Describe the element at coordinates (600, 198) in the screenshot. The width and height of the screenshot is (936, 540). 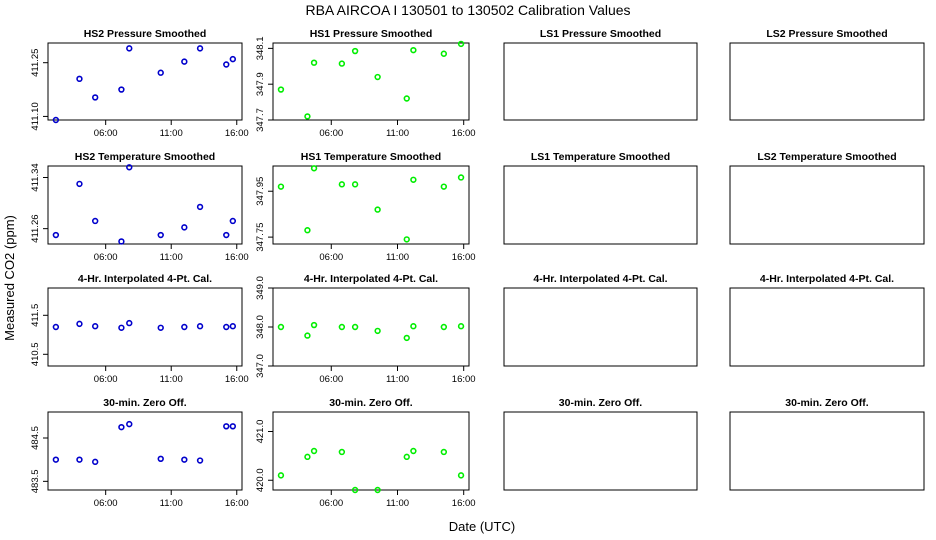
I see `panel-ls1-temperature: LS1 Temperature Smoothed` at that location.